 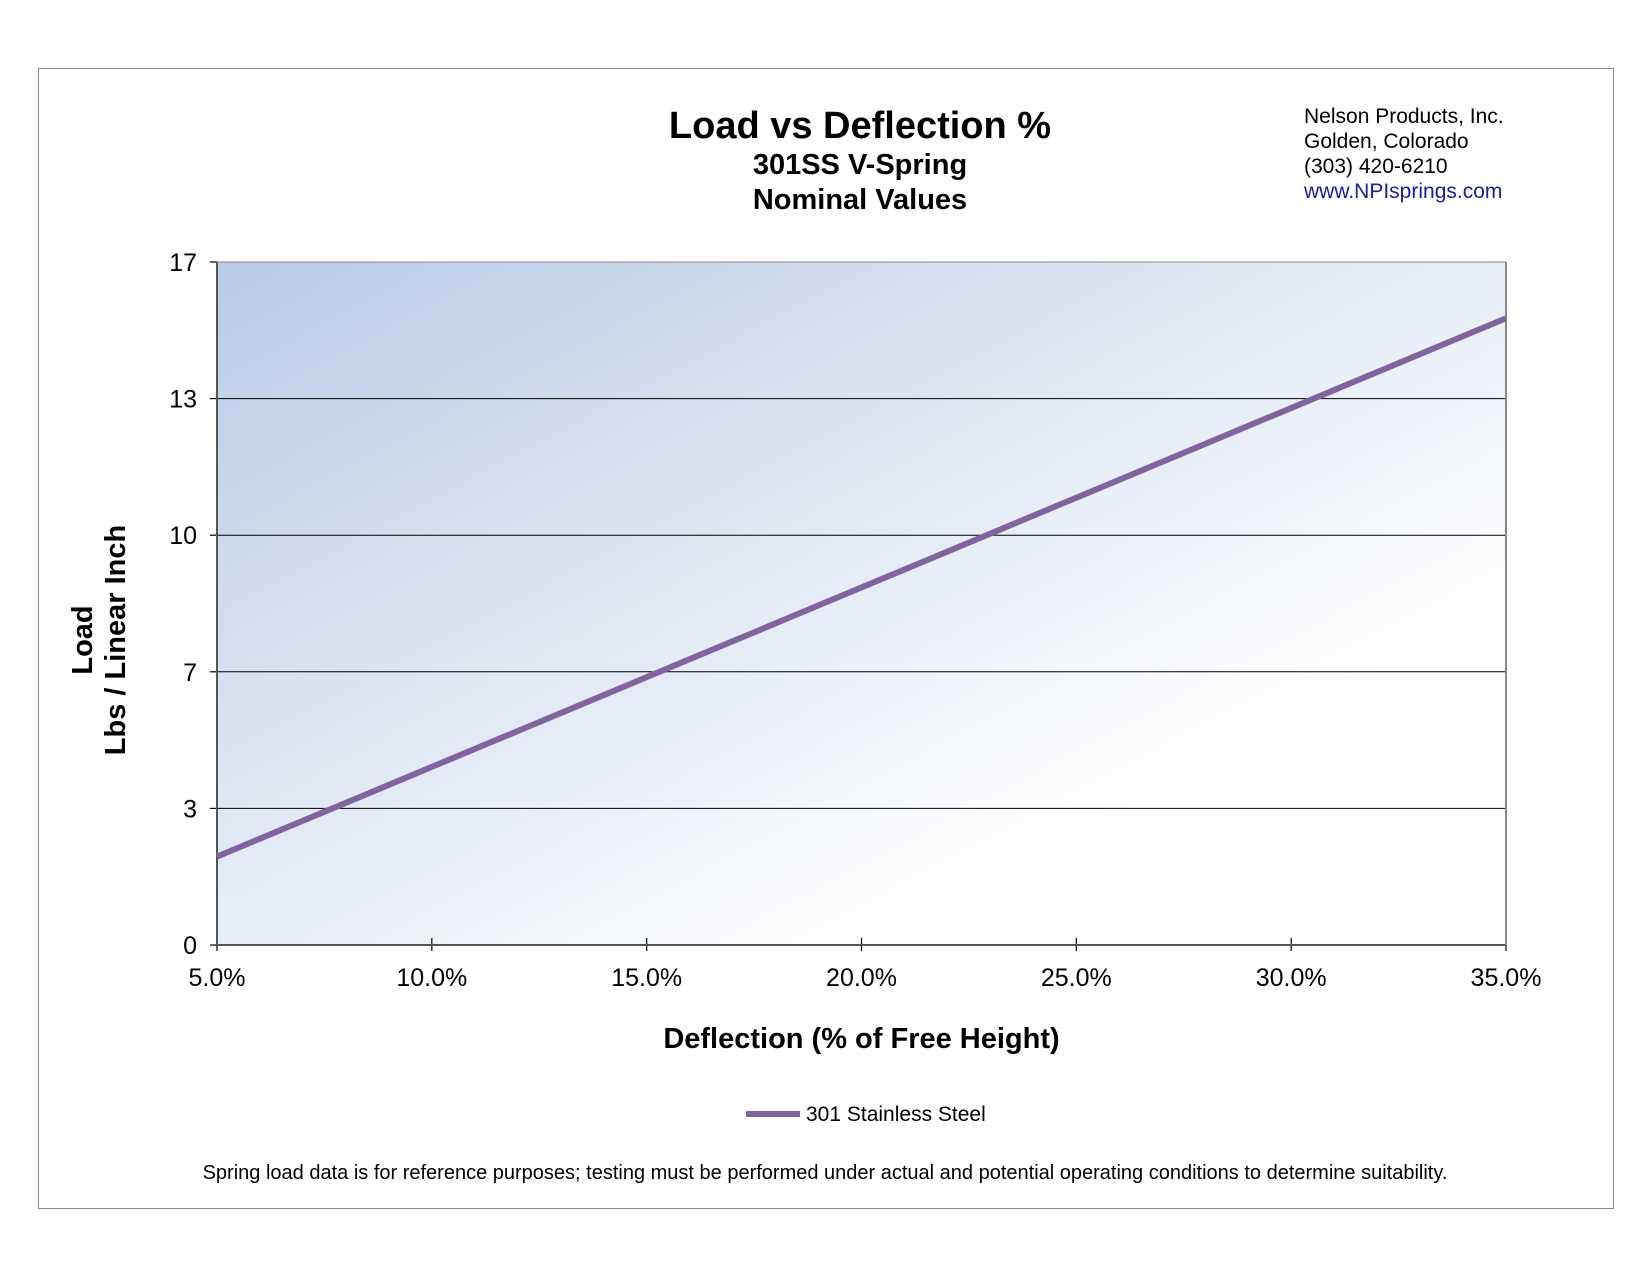 I want to click on x-tick-label: 10.0%, so click(x=431, y=978).